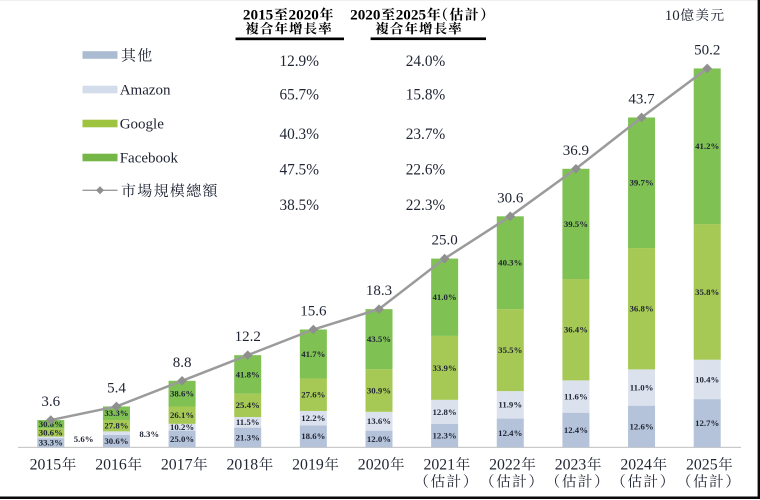  Describe the element at coordinates (576, 224) in the screenshot. I see `svg-text: 39.5%` at that location.